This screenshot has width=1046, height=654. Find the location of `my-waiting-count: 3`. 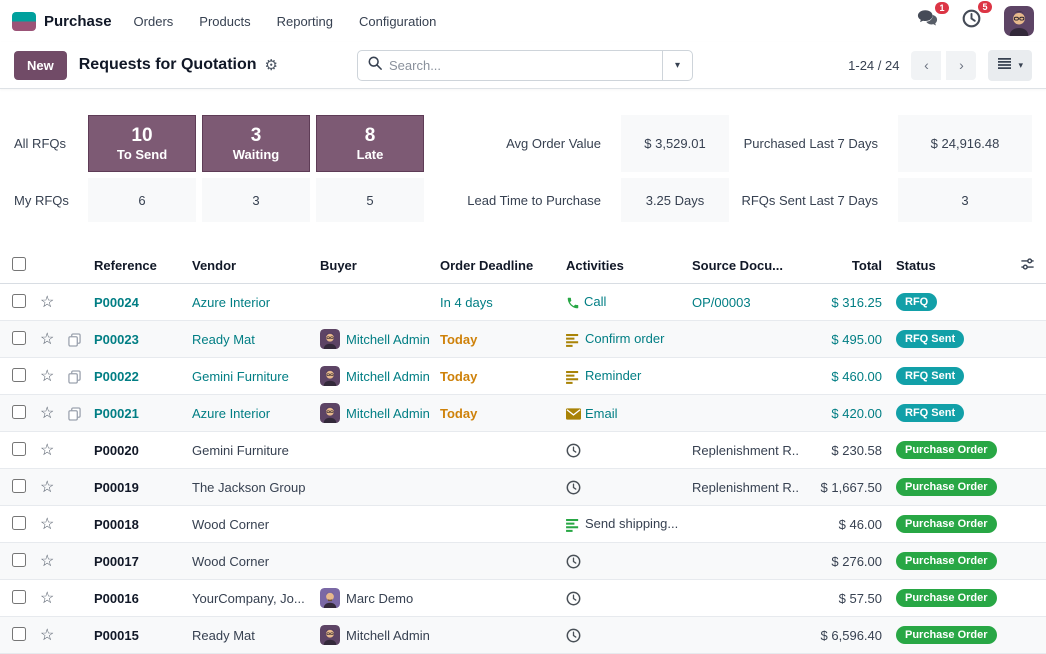

my-waiting-count: 3 is located at coordinates (256, 200).